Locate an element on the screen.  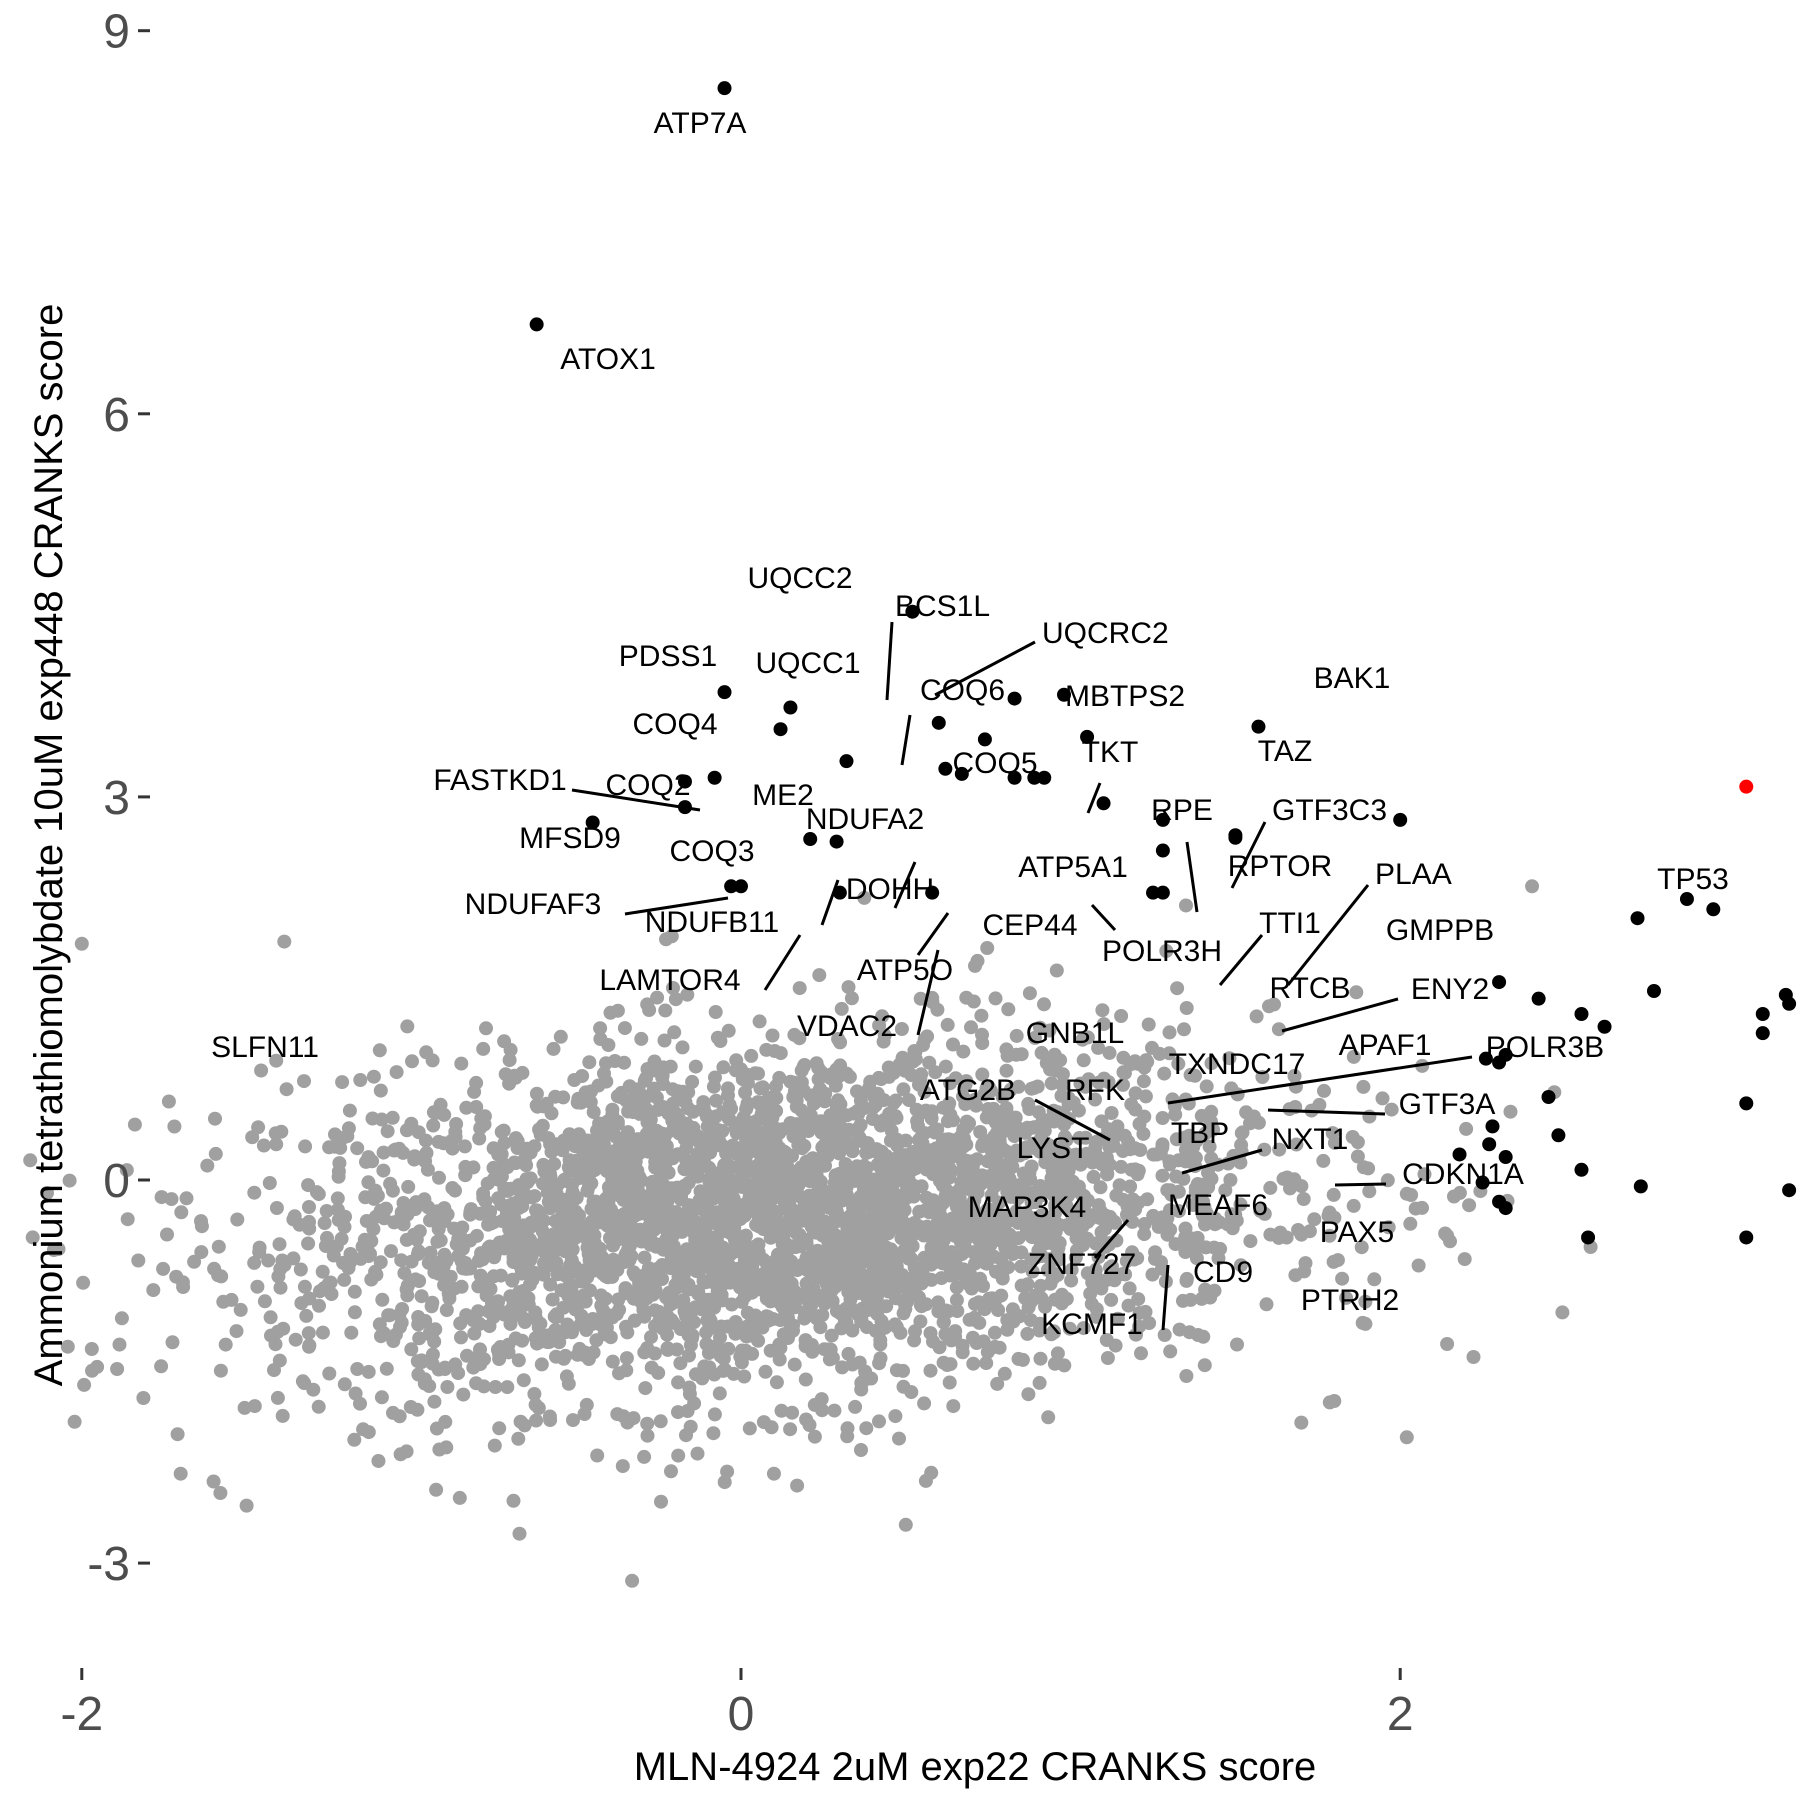
point-uqcrc2 is located at coordinates (1064, 694).